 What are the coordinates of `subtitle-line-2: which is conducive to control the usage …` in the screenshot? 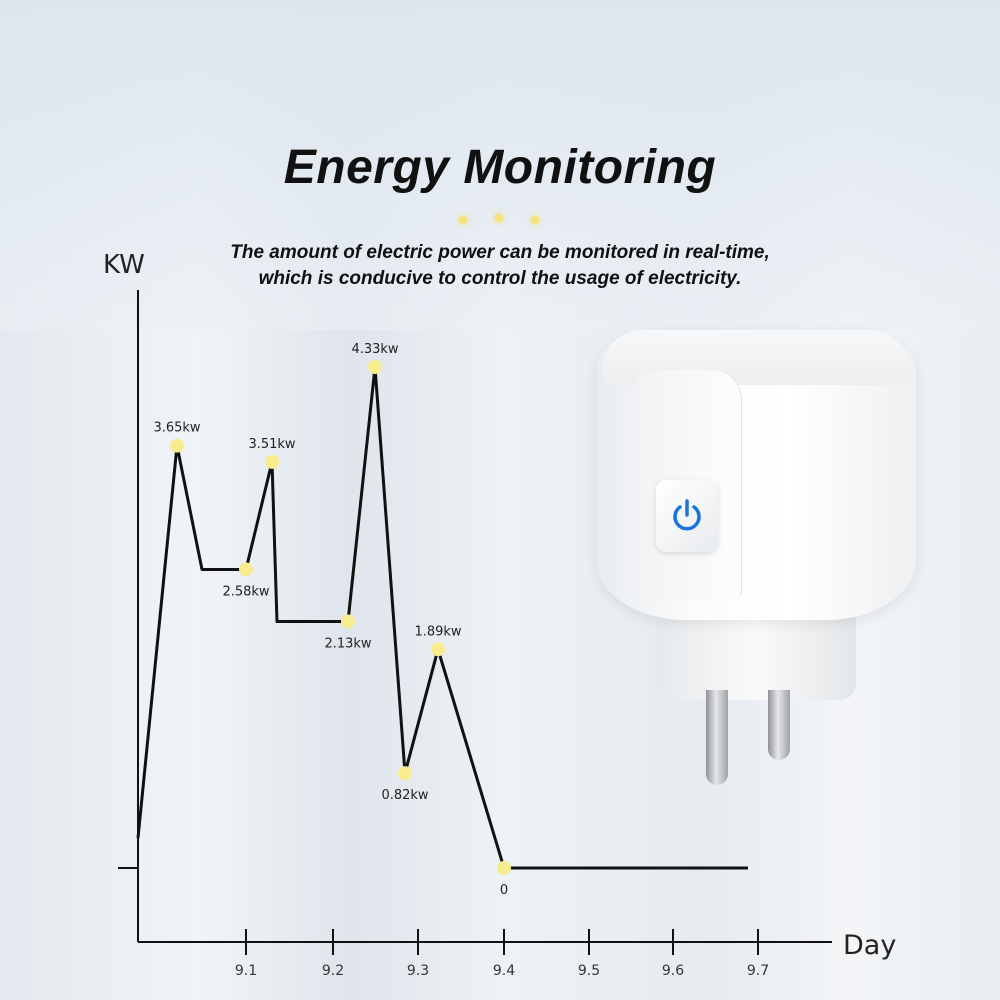 It's located at (500, 278).